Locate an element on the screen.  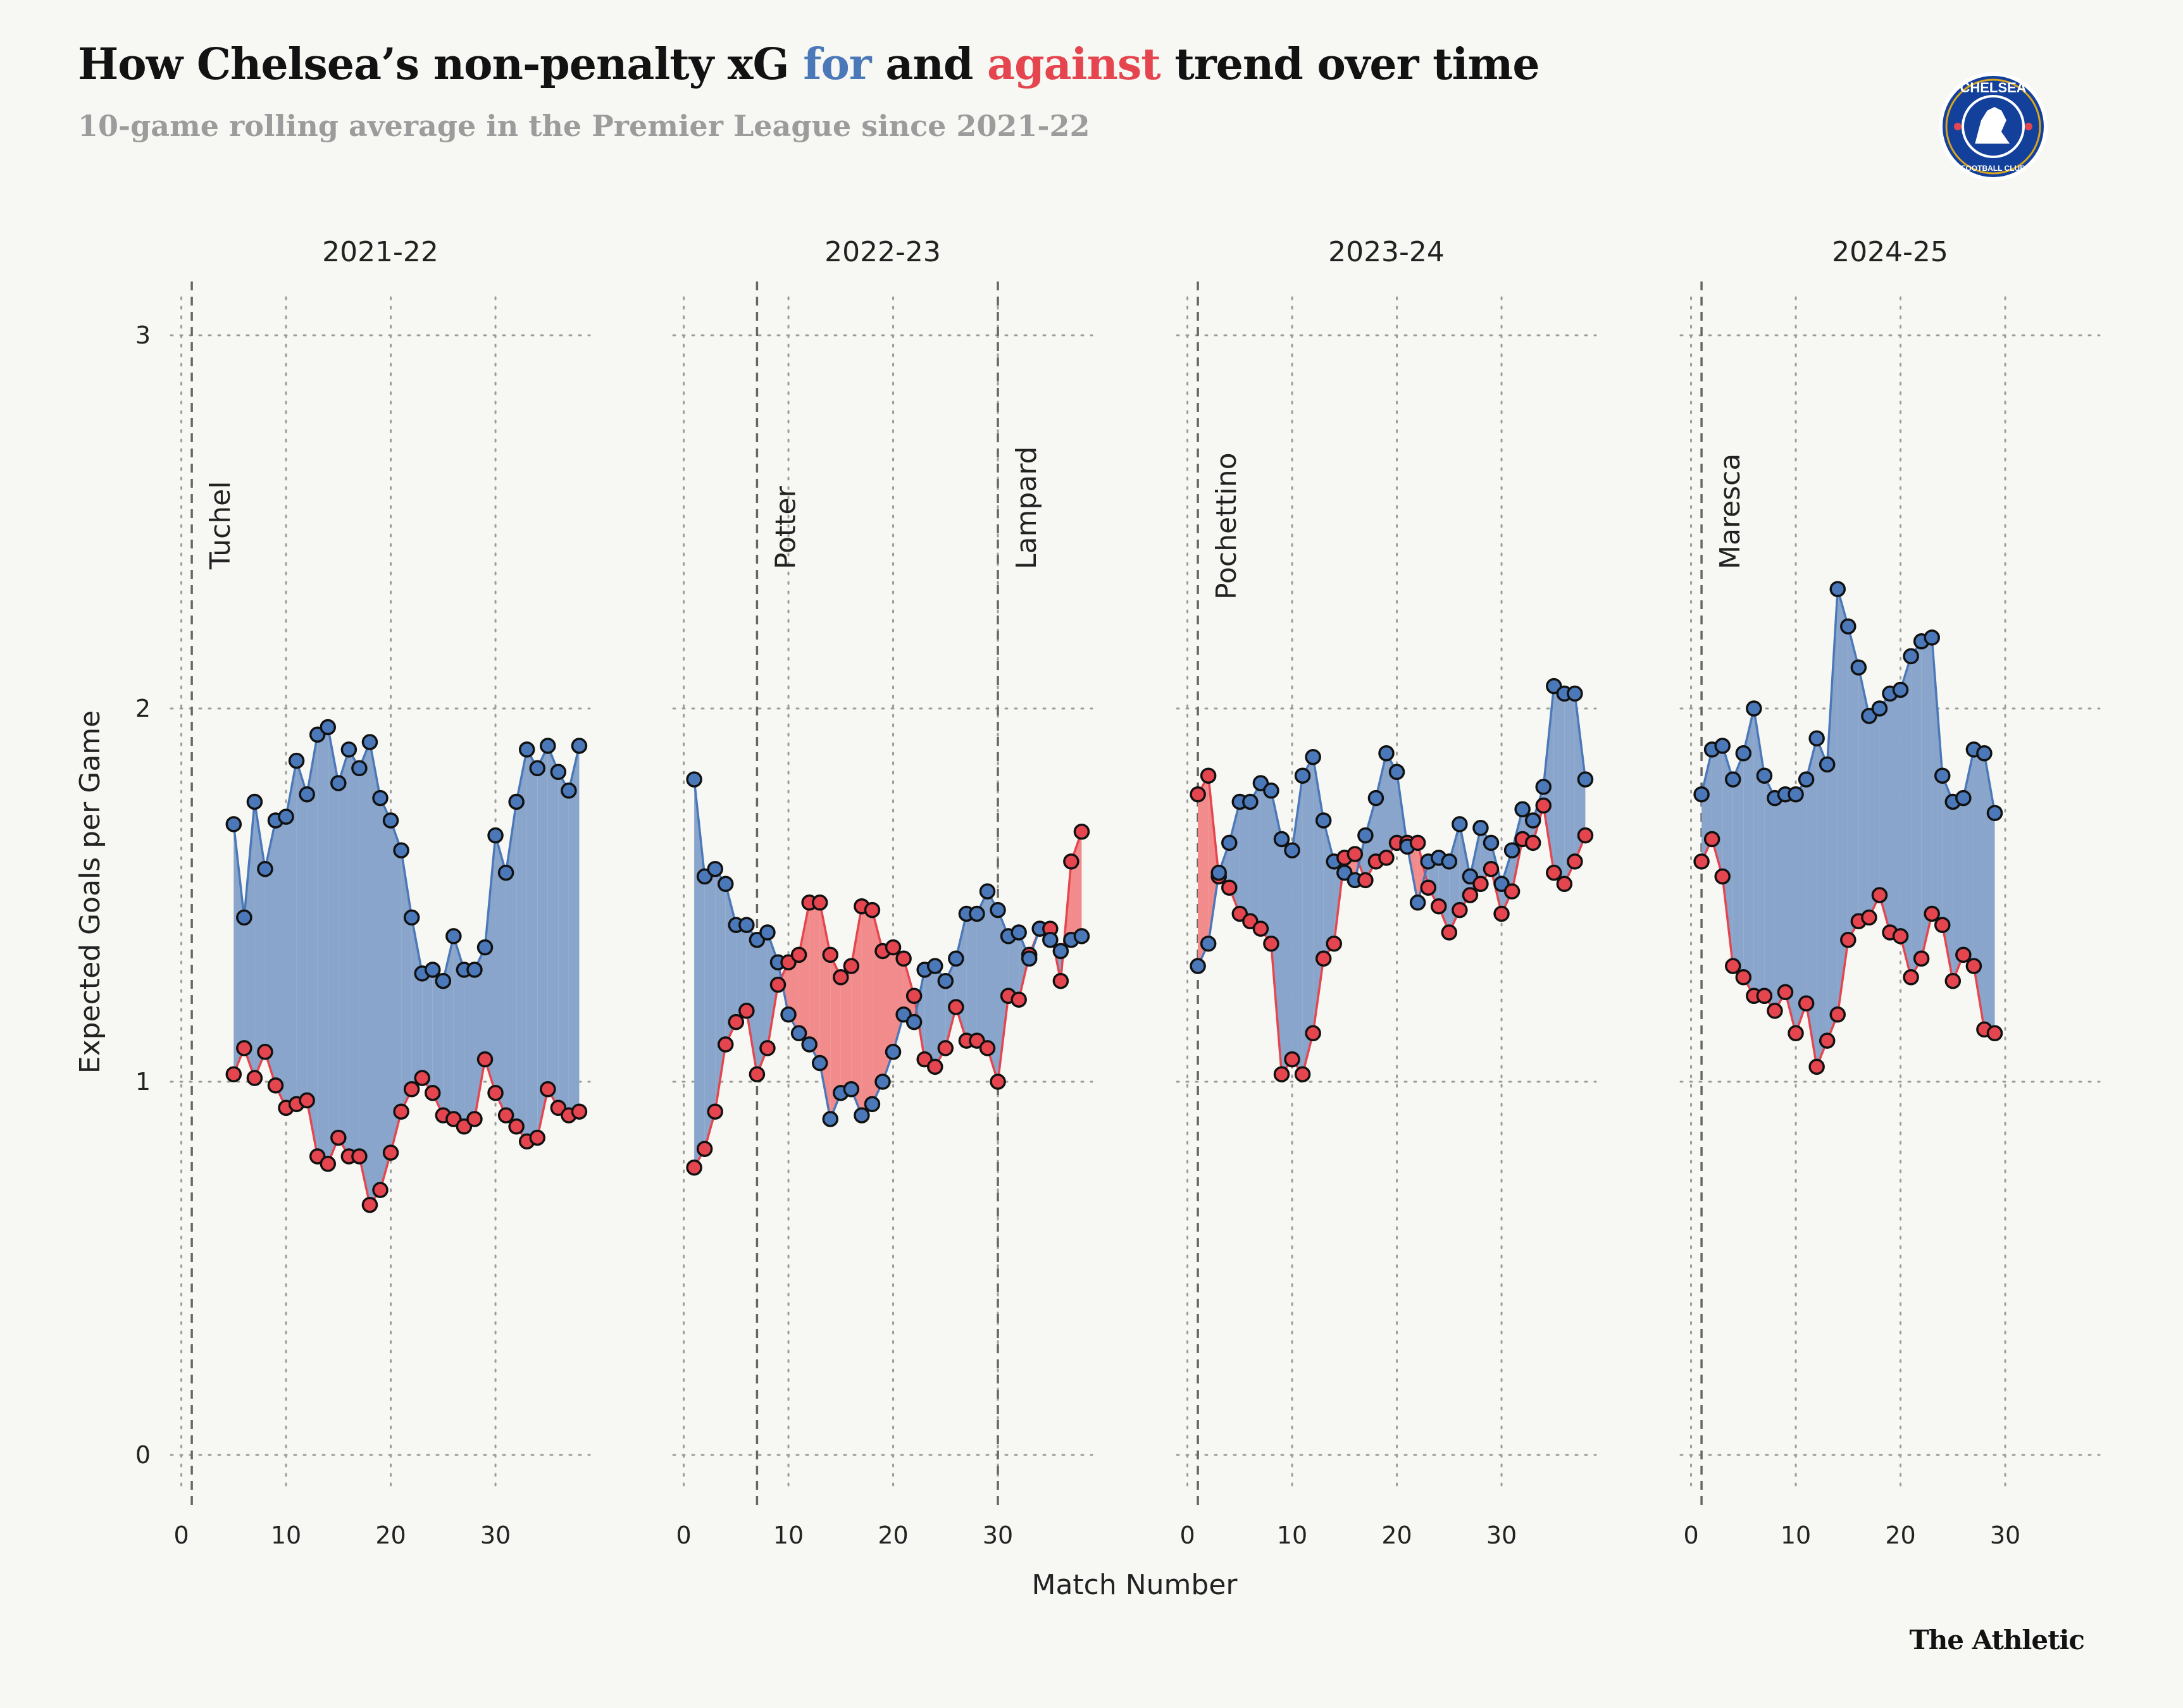
manager-label: Potter is located at coordinates (785, 527).